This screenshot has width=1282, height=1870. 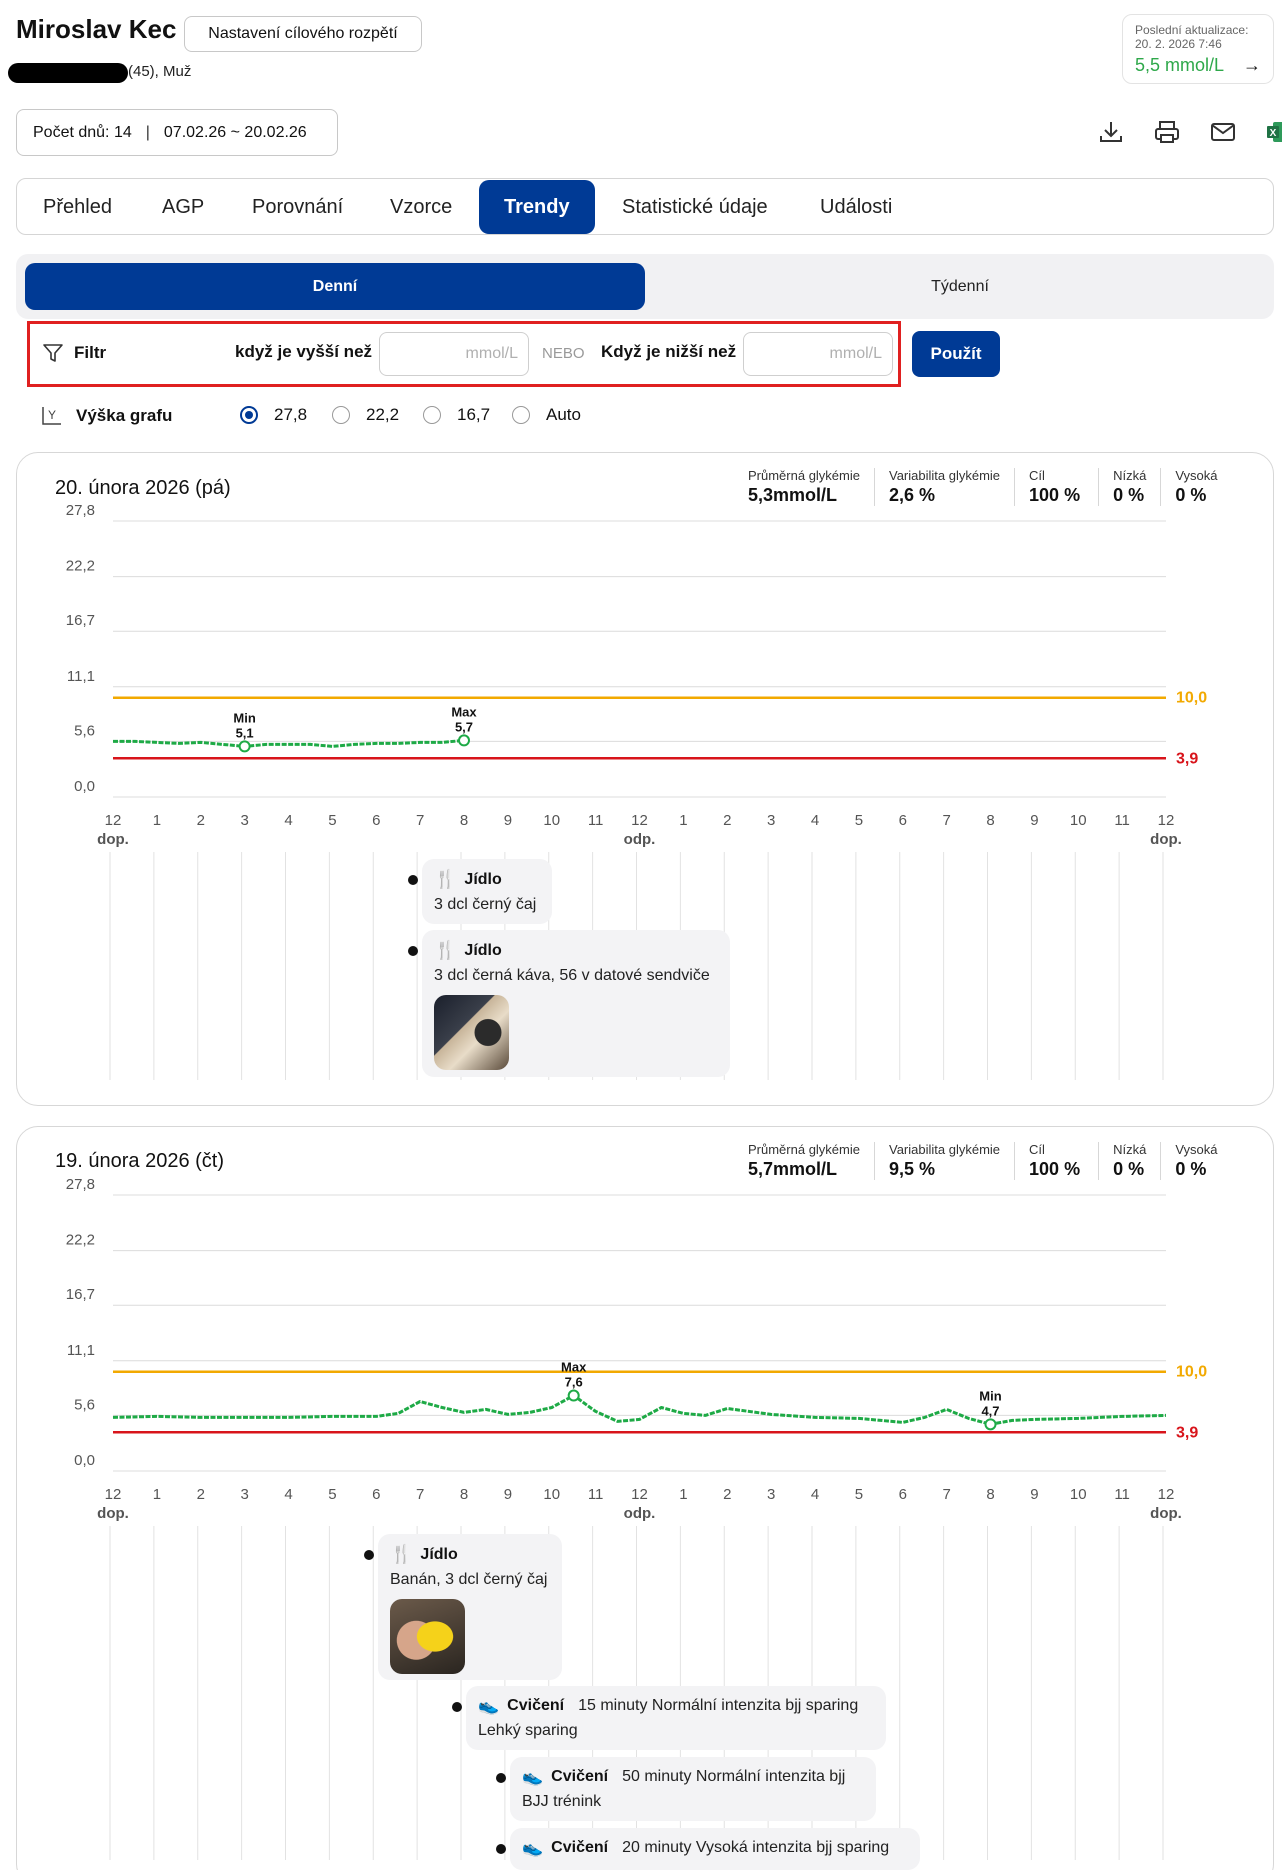 I want to click on extreme-label: Max, so click(x=464, y=711).